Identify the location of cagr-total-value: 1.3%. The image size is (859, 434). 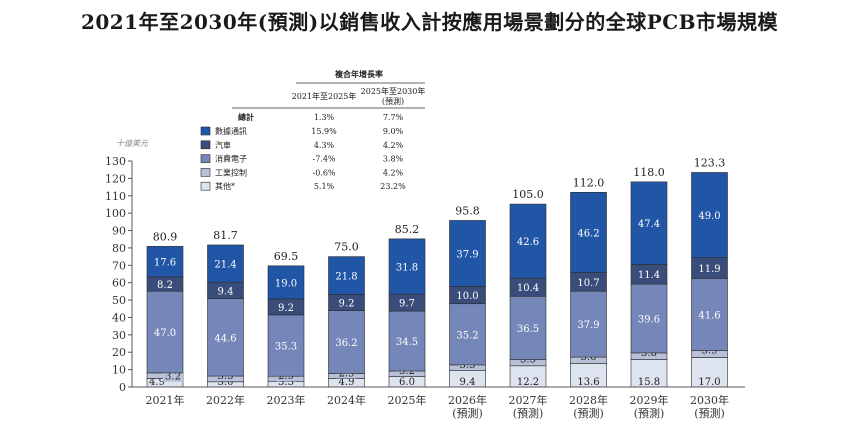
(324, 117).